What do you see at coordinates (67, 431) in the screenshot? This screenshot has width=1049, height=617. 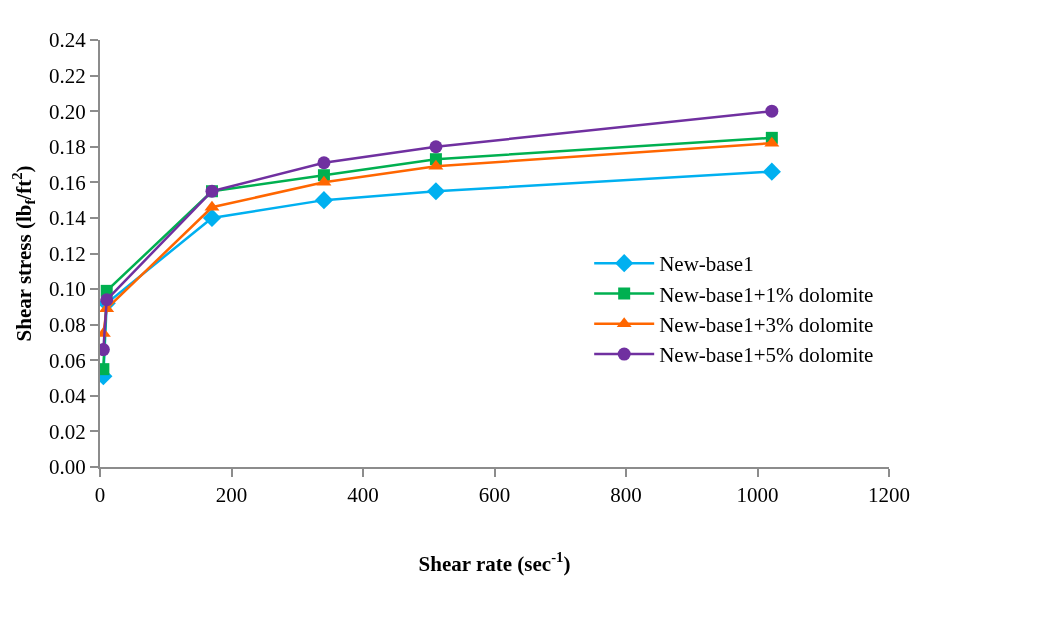 I see `y-tick-label: 0.02` at bounding box center [67, 431].